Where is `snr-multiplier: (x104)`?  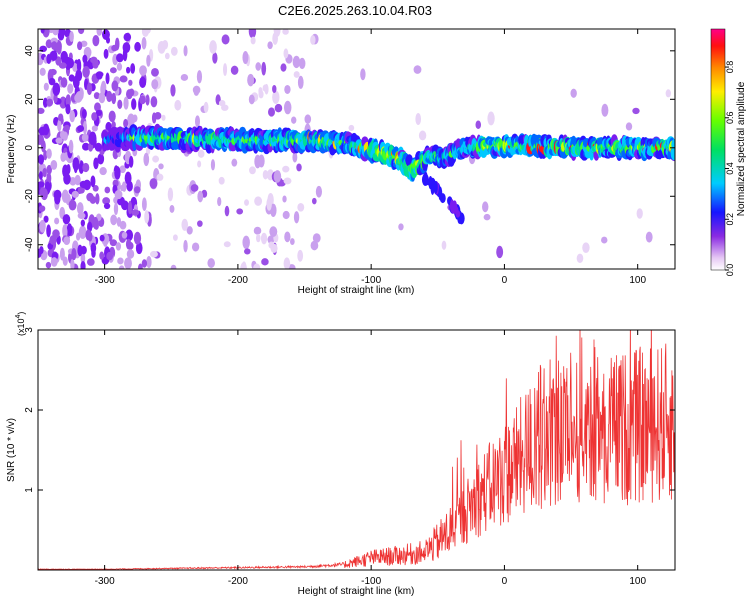
snr-multiplier: (x104) is located at coordinates (20, 324).